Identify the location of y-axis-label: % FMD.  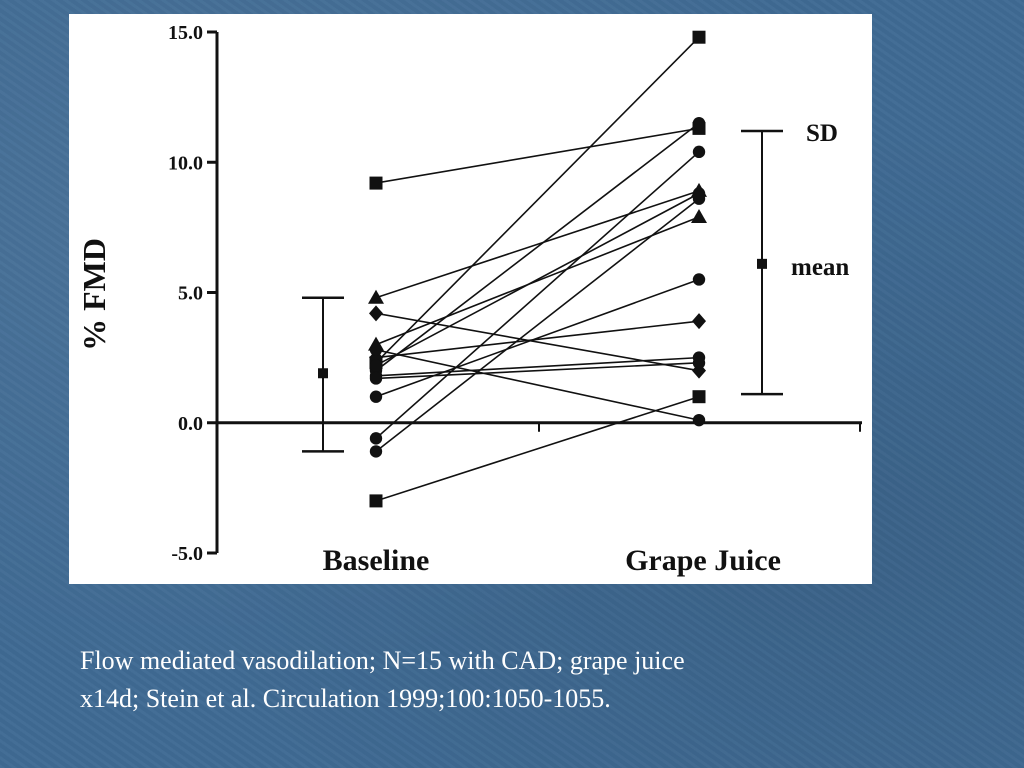
(94, 294).